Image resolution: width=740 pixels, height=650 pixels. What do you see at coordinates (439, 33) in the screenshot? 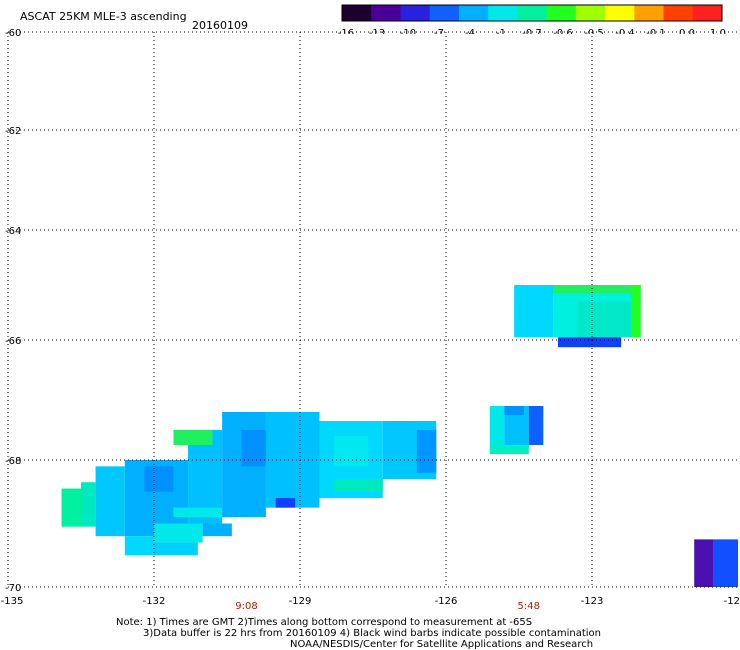
I see `colorbar-tick-label: -7` at bounding box center [439, 33].